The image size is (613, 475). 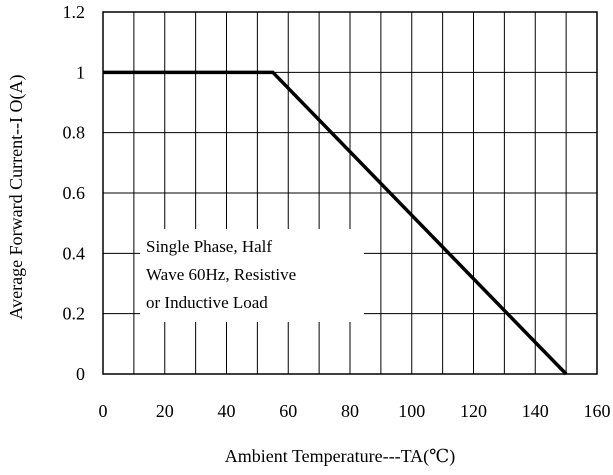 I want to click on y-axis-label: Average Forward Current--I O(A), so click(x=16, y=196).